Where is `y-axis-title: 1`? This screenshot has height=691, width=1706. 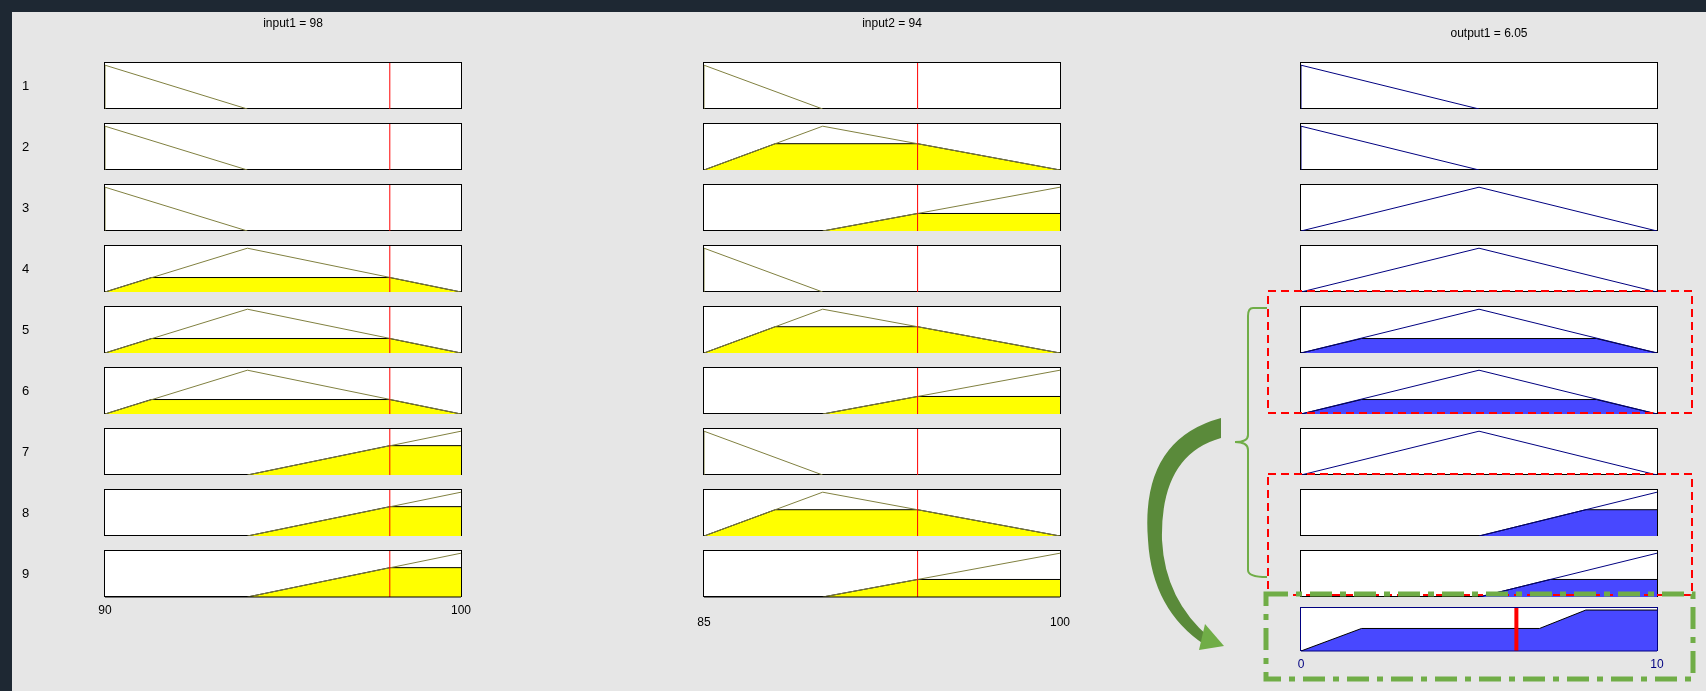
y-axis-title: 1 is located at coordinates (26, 85).